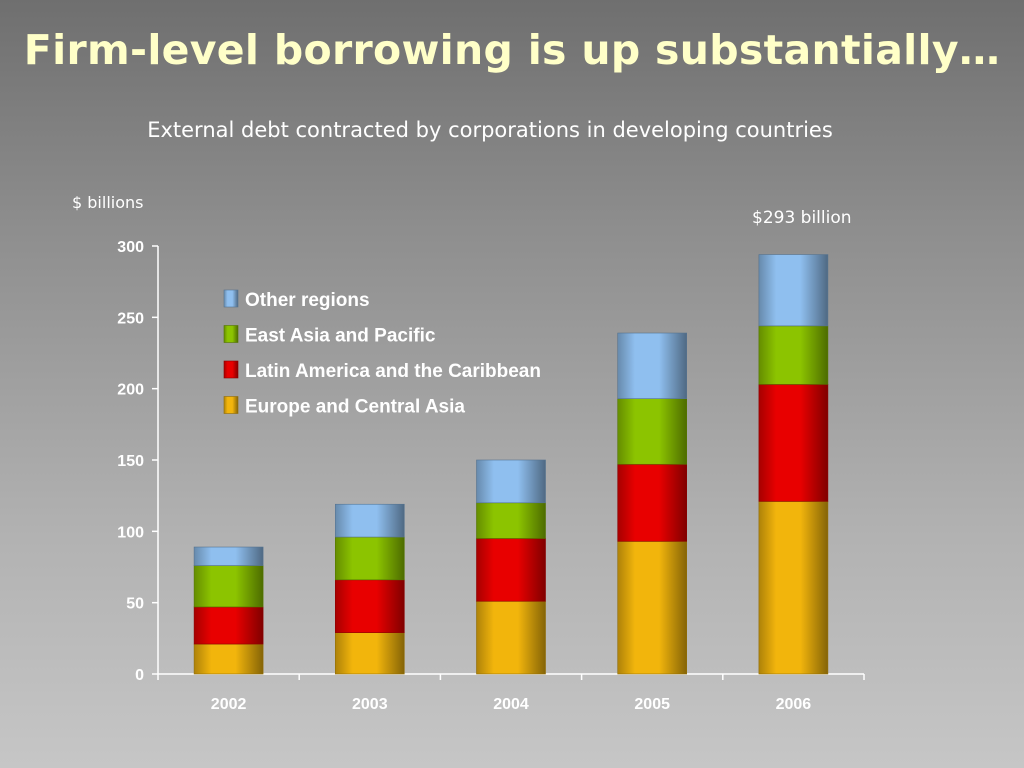 Image resolution: width=1024 pixels, height=768 pixels. I want to click on legend-label: Other regions, so click(307, 300).